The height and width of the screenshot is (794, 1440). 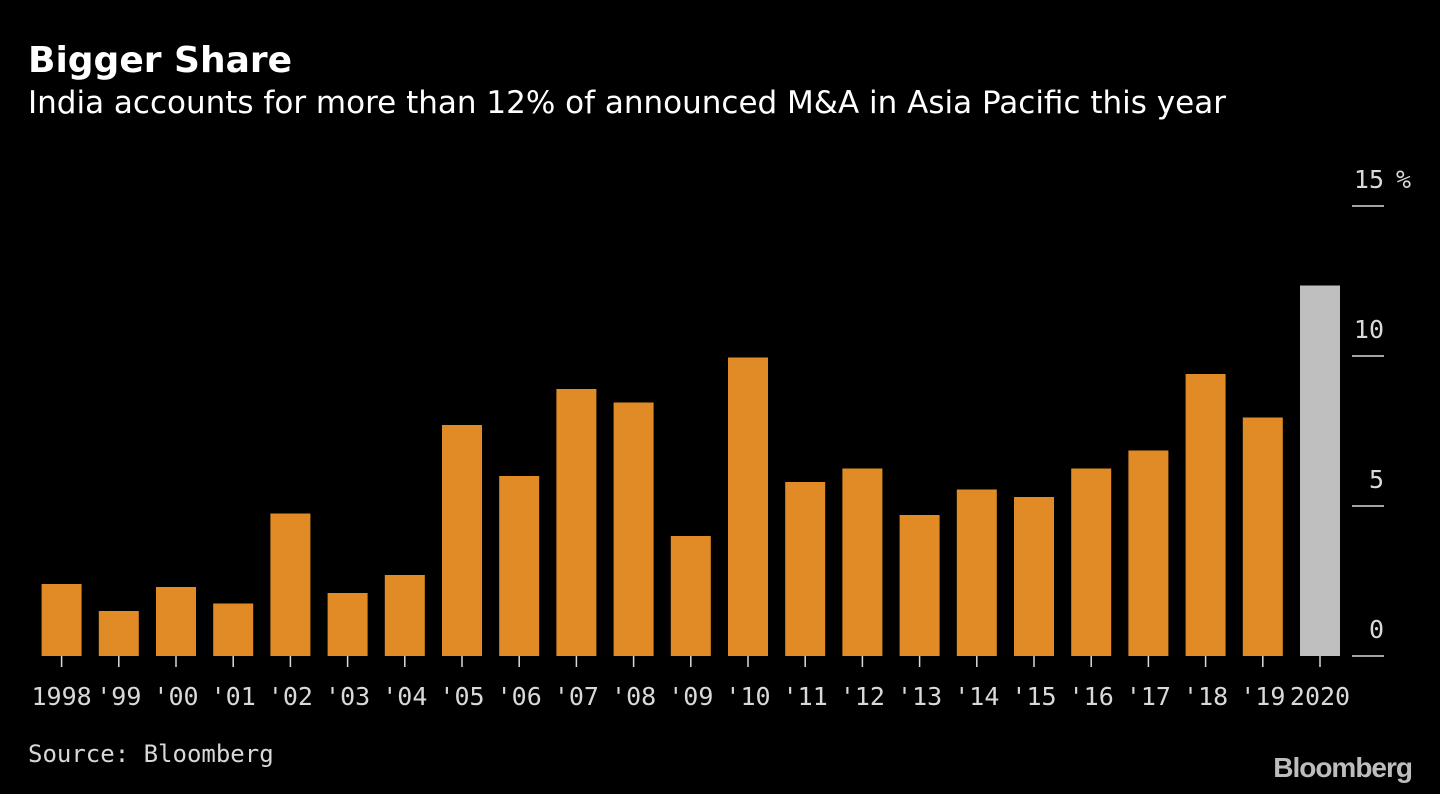 What do you see at coordinates (233, 696) in the screenshot?
I see `x-tick-label: '01` at bounding box center [233, 696].